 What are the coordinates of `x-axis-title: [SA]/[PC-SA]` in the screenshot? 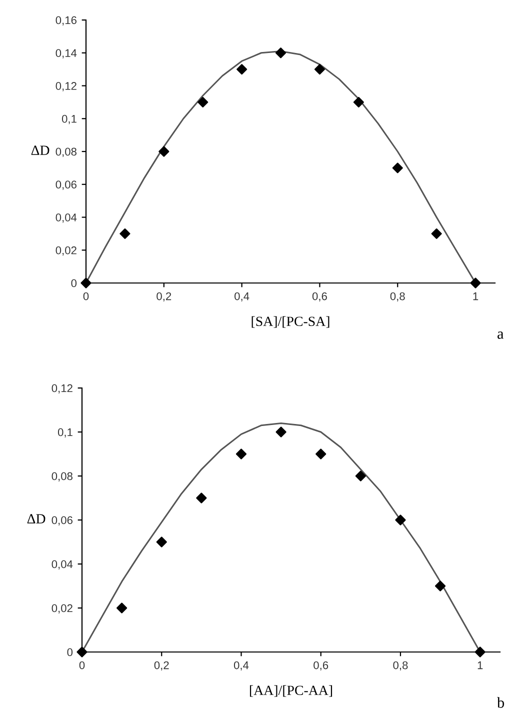 It's located at (291, 322).